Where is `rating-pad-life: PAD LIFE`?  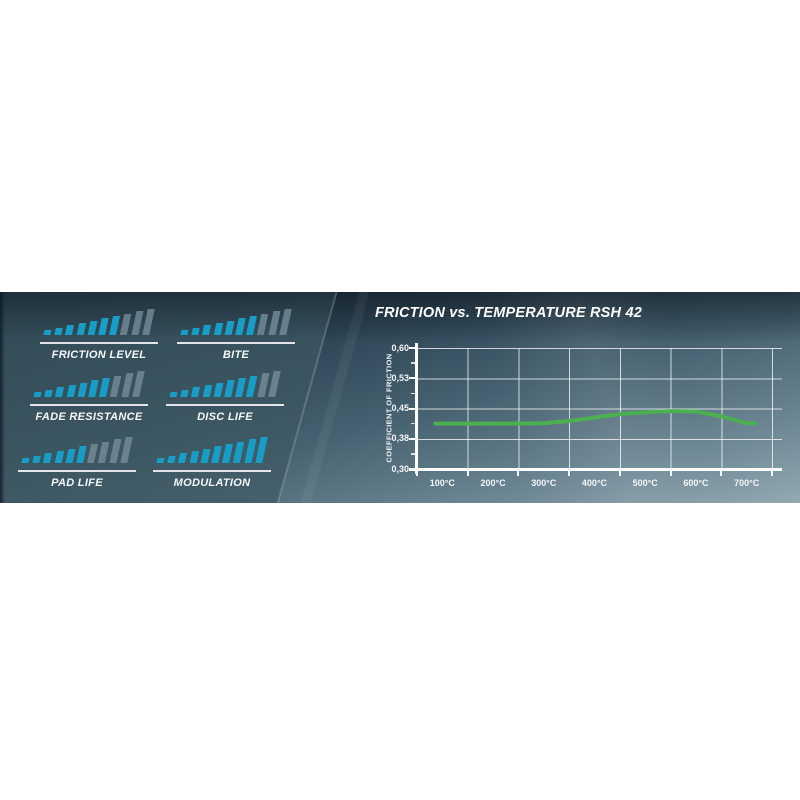
rating-pad-life: PAD LIFE is located at coordinates (77, 463).